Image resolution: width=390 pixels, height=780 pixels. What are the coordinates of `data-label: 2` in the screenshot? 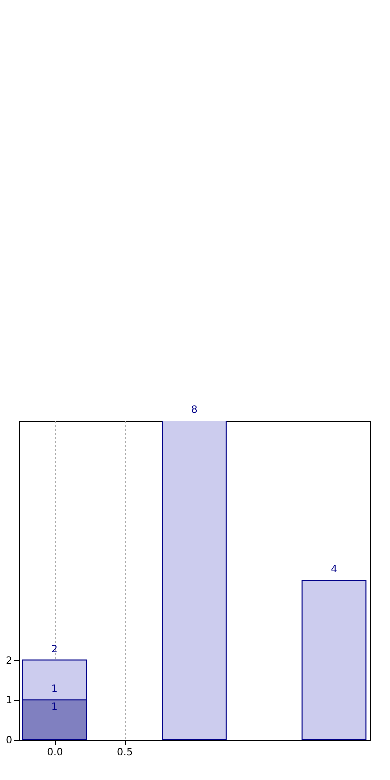 It's located at (55, 650).